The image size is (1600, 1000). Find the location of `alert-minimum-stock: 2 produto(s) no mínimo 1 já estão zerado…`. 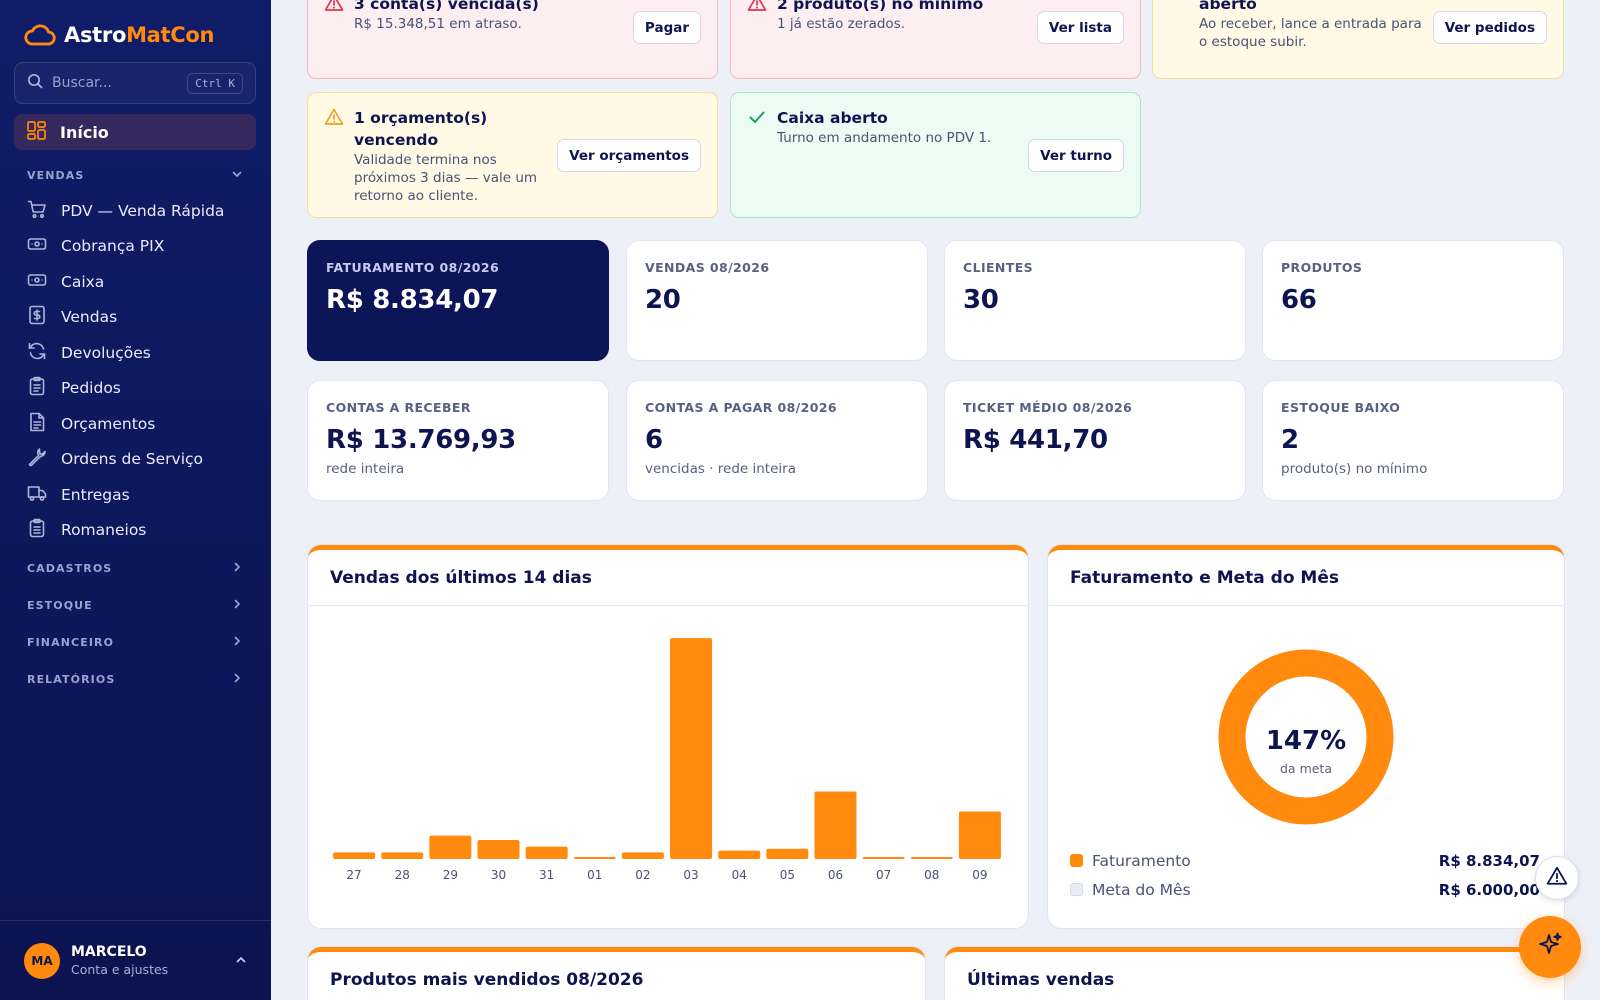

alert-minimum-stock: 2 produto(s) no mínimo 1 já estão zerado… is located at coordinates (935, 39).